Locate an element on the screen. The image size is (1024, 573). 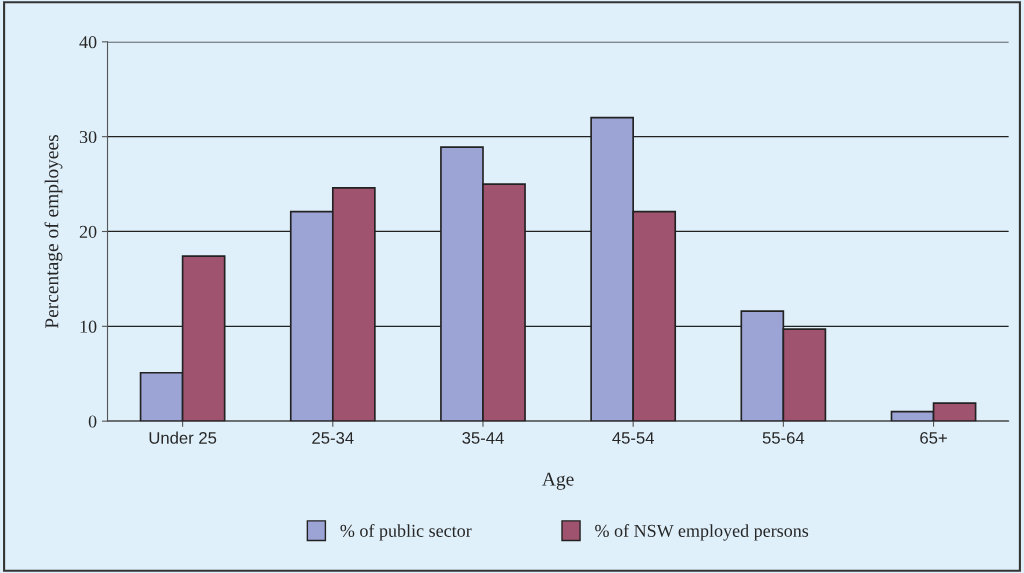
y-tick-label: 30 is located at coordinates (88, 137).